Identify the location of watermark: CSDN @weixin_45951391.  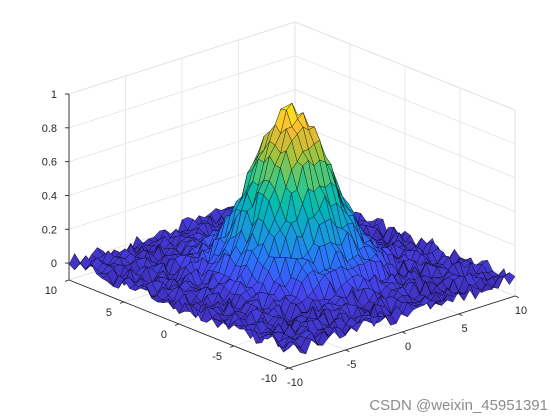
(458, 405).